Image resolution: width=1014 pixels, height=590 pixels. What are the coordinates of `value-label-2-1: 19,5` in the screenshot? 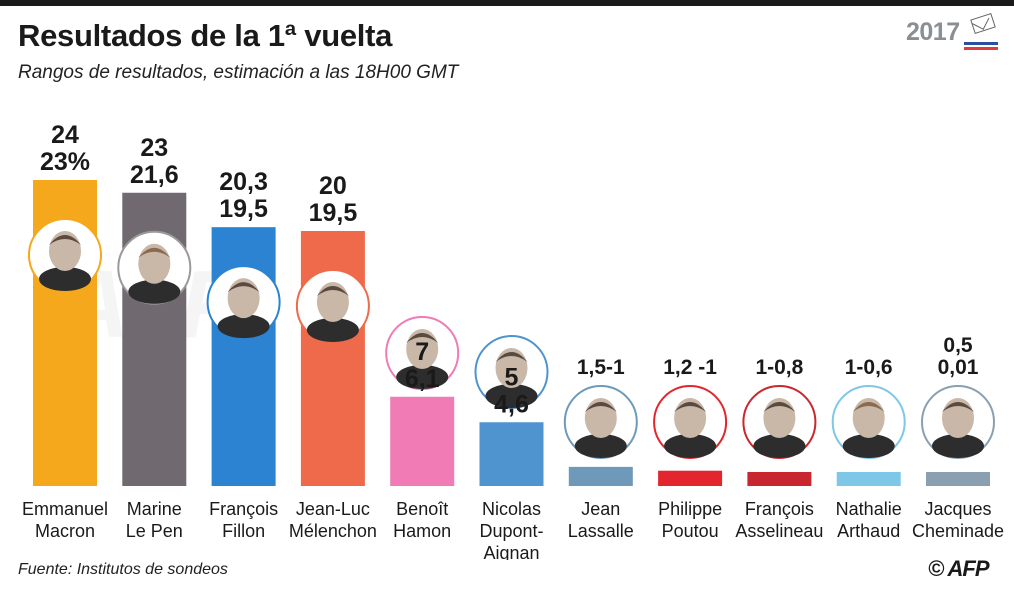 It's located at (243, 209).